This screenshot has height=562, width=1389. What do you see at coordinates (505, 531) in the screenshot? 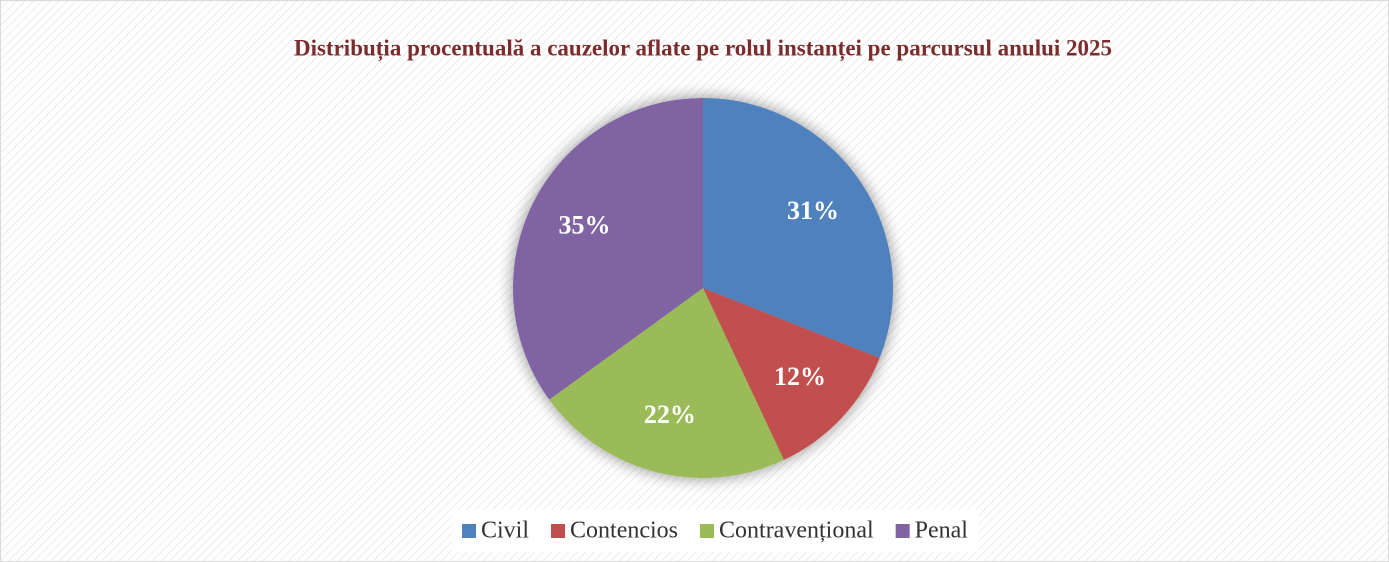
I see `legend-label: Civil` at bounding box center [505, 531].